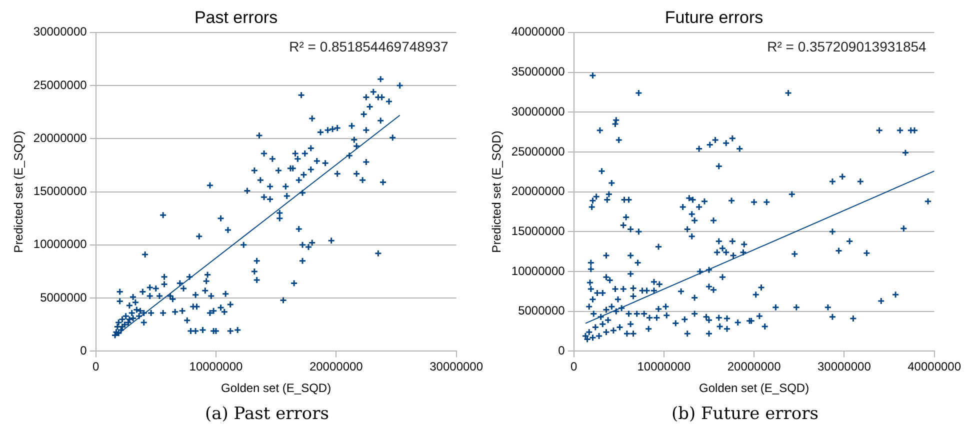  I want to click on x-tick-label: 40000000, so click(935, 367).